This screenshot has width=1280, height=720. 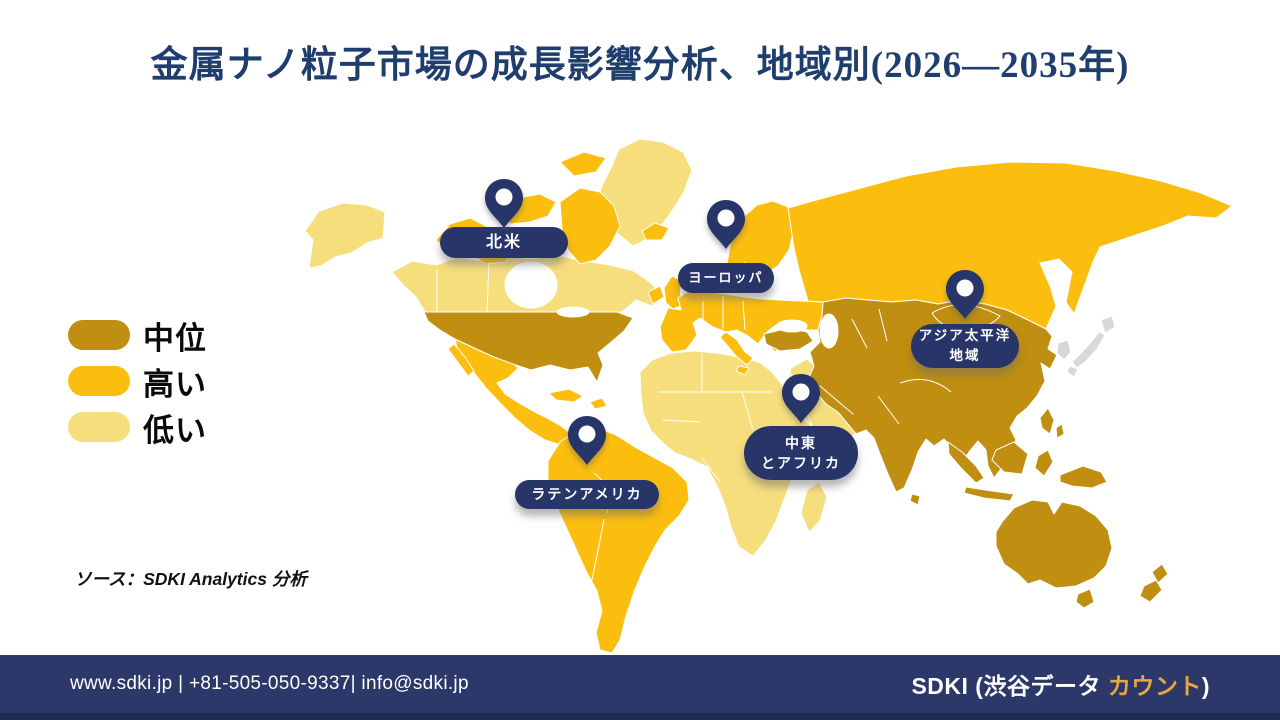 I want to click on legend-label-medium: 中位, so click(x=175, y=338).